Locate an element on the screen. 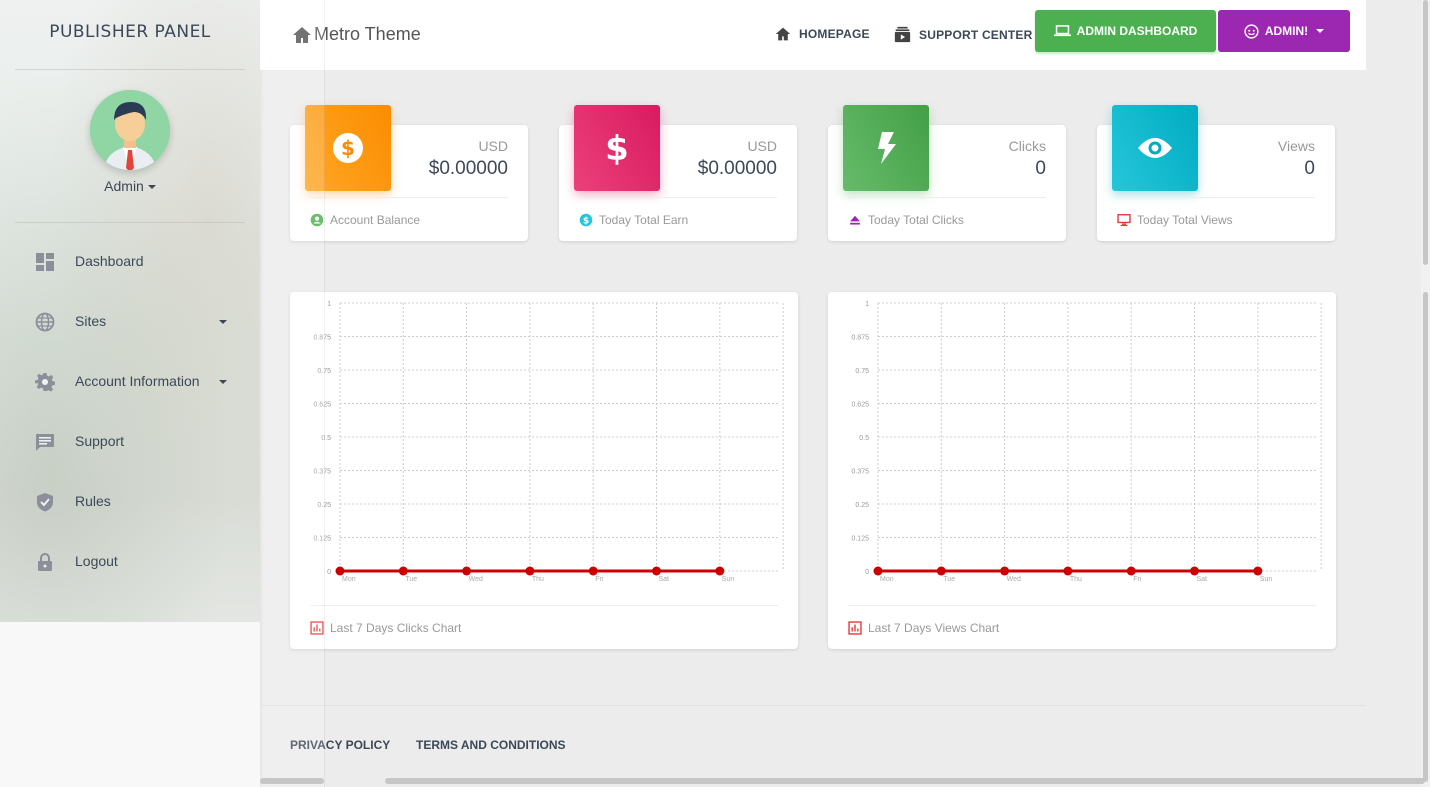 This screenshot has height=787, width=1430. sidebar-item-support: Support is located at coordinates (130, 442).